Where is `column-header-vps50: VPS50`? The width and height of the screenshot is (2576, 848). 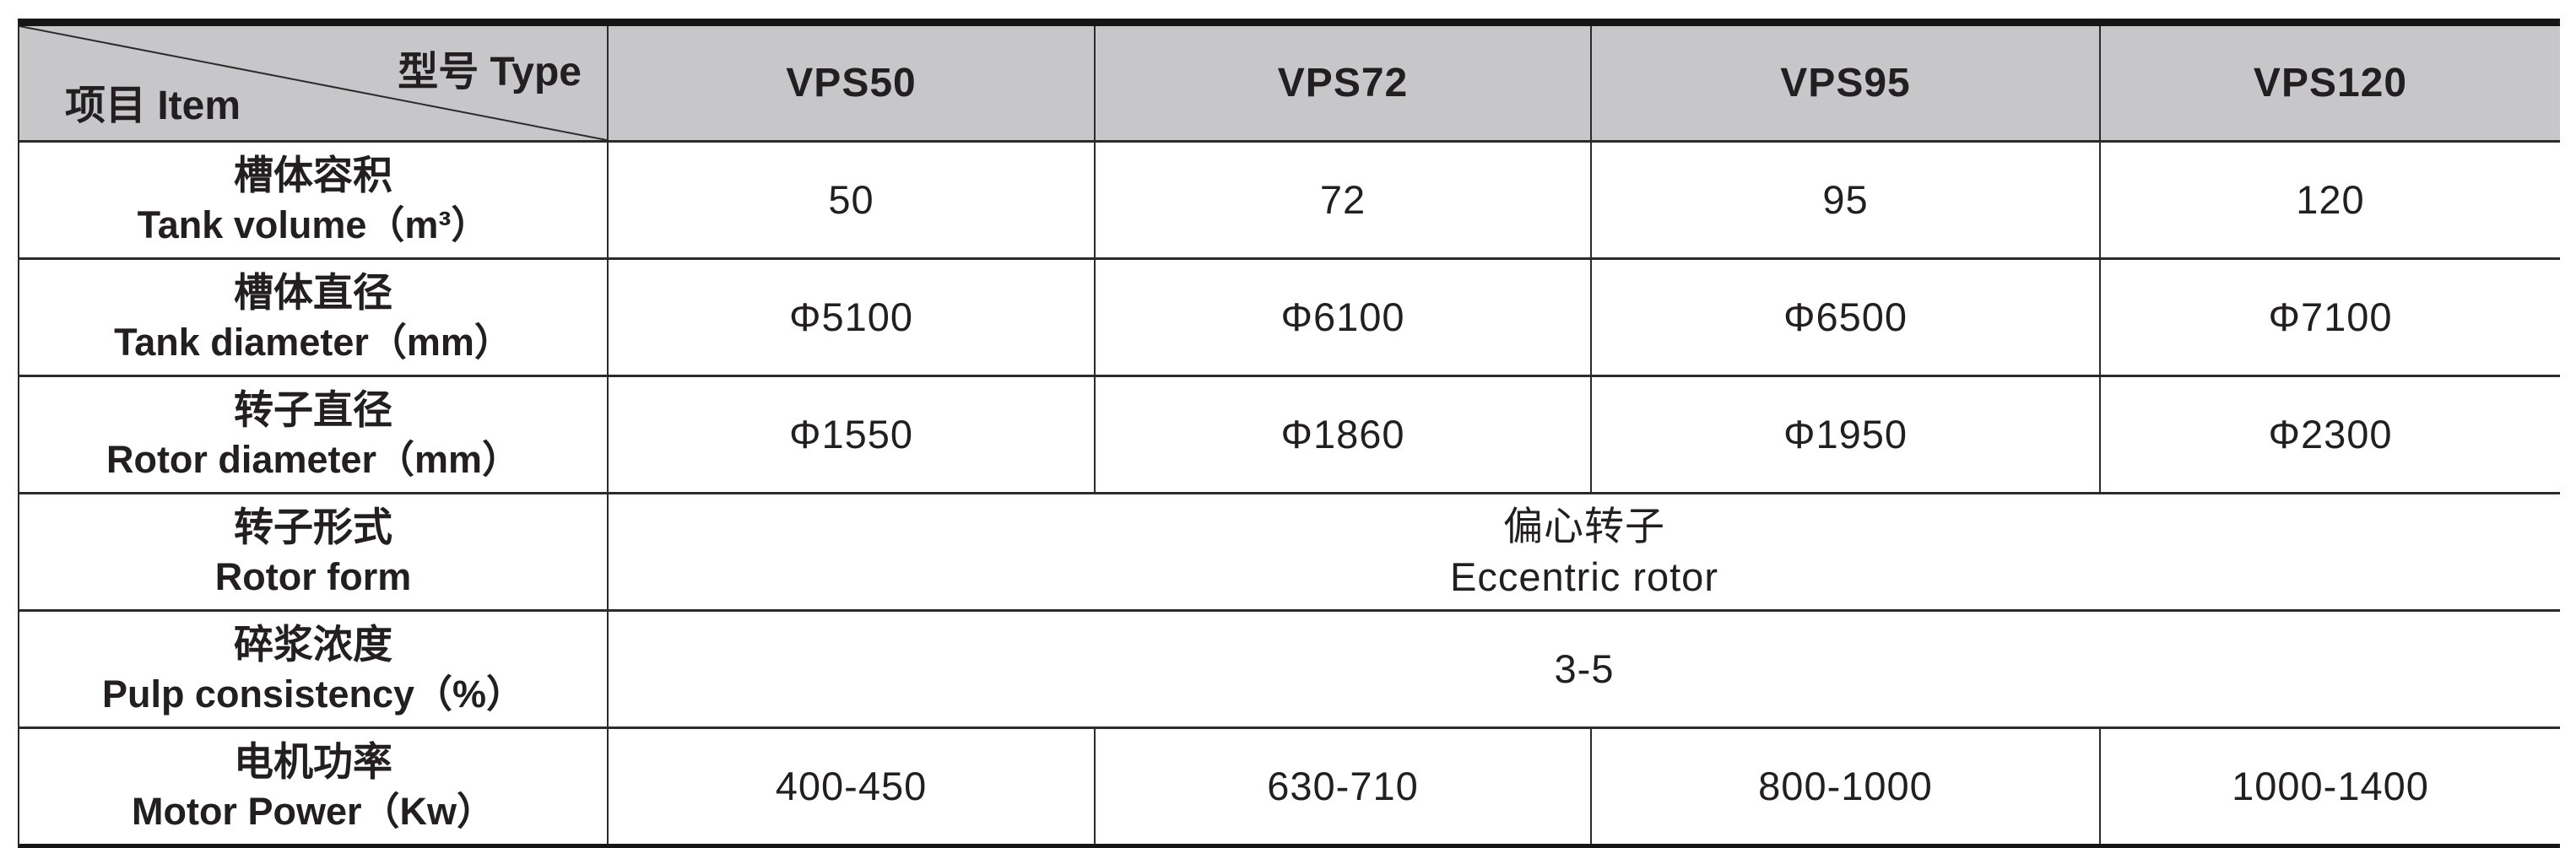 column-header-vps50: VPS50 is located at coordinates (850, 83).